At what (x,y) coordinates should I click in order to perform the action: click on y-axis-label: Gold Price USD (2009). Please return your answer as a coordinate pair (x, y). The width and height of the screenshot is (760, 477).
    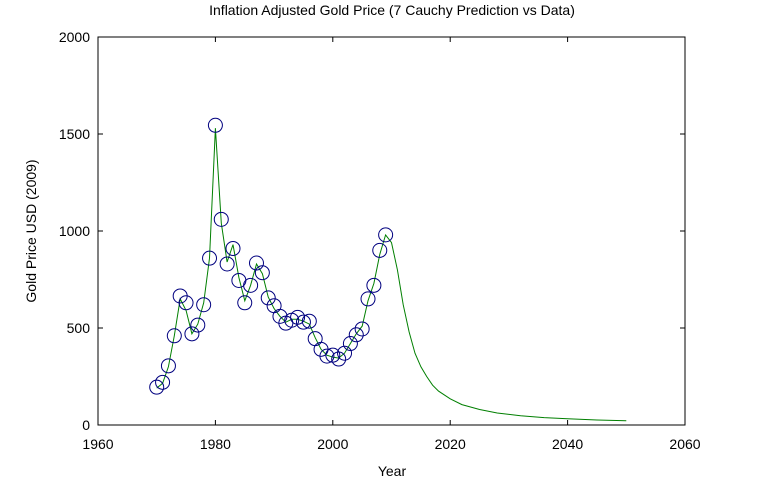
    Looking at the image, I should click on (31, 230).